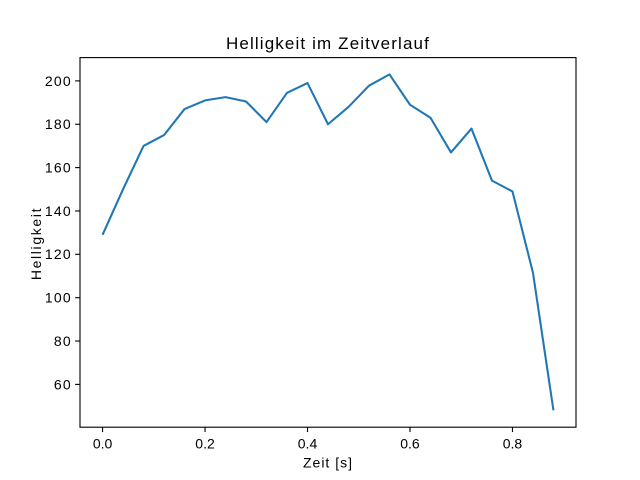  I want to click on svg-text: 80, so click(63, 341).